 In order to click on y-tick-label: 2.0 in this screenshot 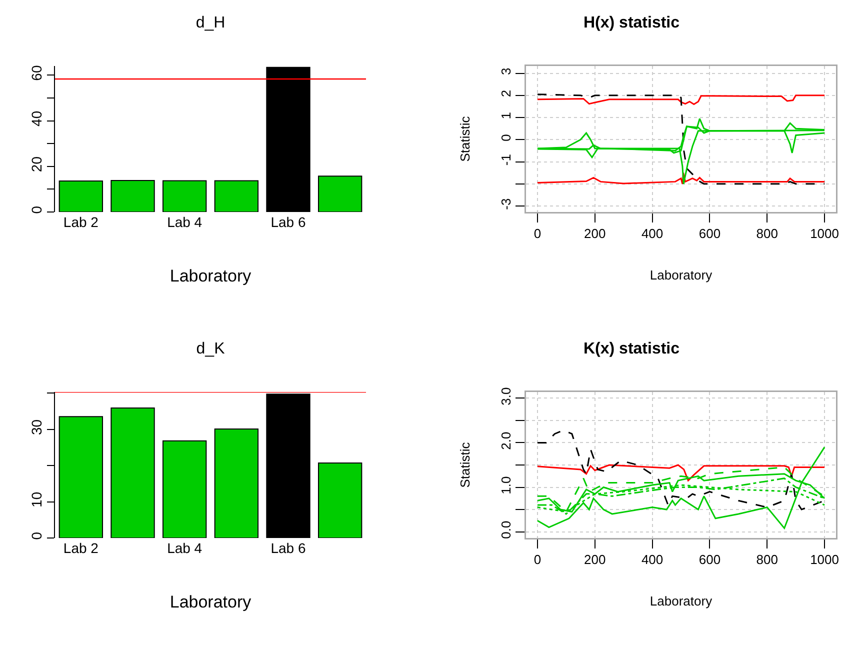, I will do `click(506, 441)`.